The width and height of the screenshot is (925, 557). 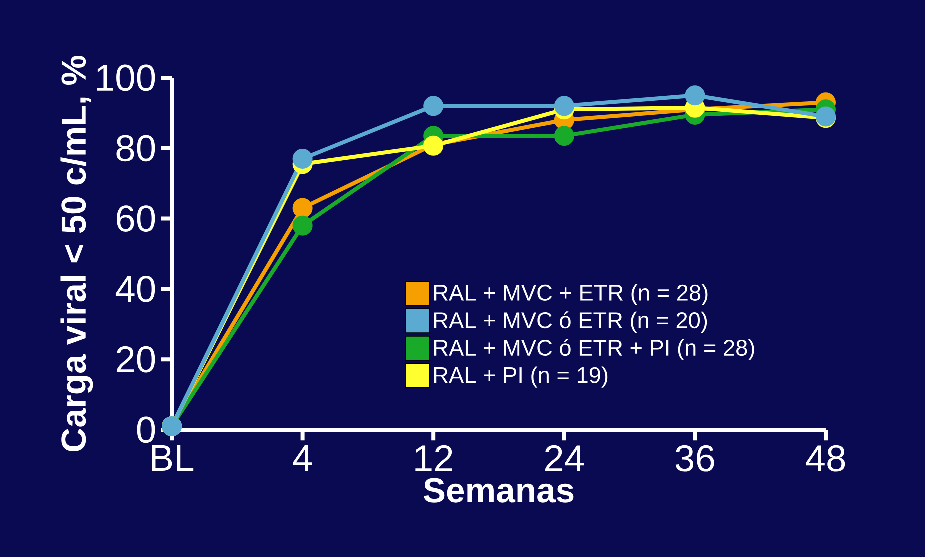 I want to click on x-tick-label: BL, so click(x=173, y=458).